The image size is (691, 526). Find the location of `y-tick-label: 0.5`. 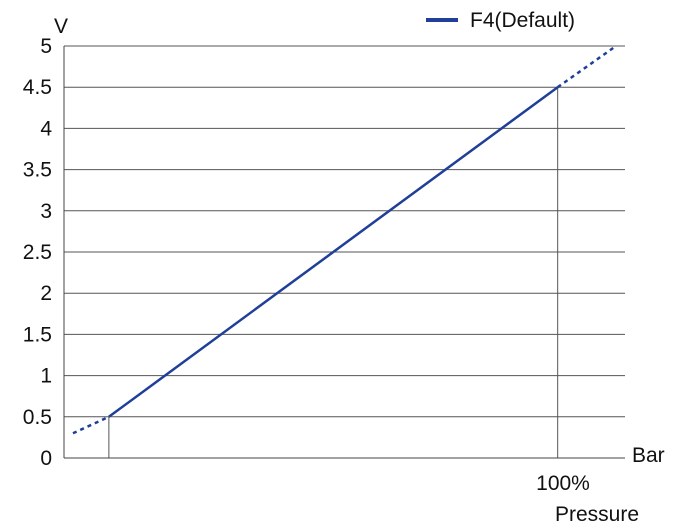

y-tick-label: 0.5 is located at coordinates (37, 417).